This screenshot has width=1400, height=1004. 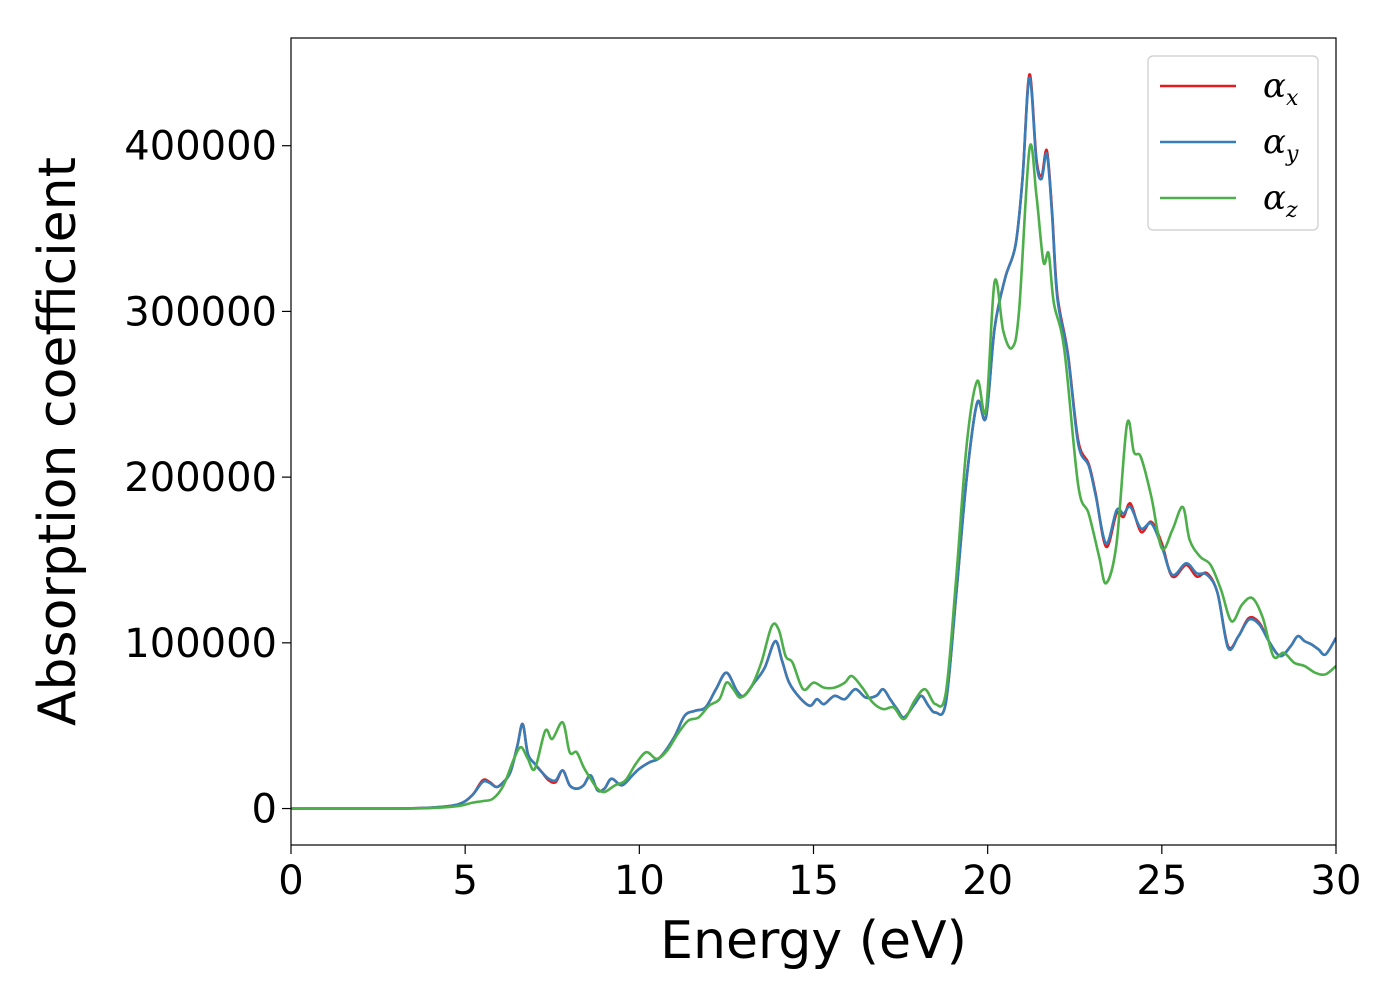 I want to click on y-tick-label: 200000, so click(x=200, y=478).